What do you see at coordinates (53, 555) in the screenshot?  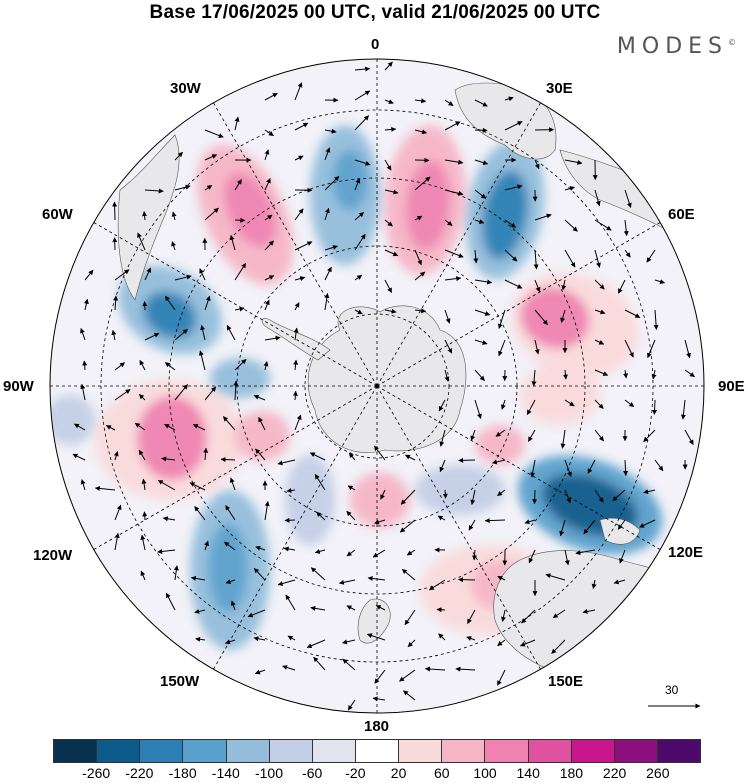 I see `lon-label-120w: 120W` at bounding box center [53, 555].